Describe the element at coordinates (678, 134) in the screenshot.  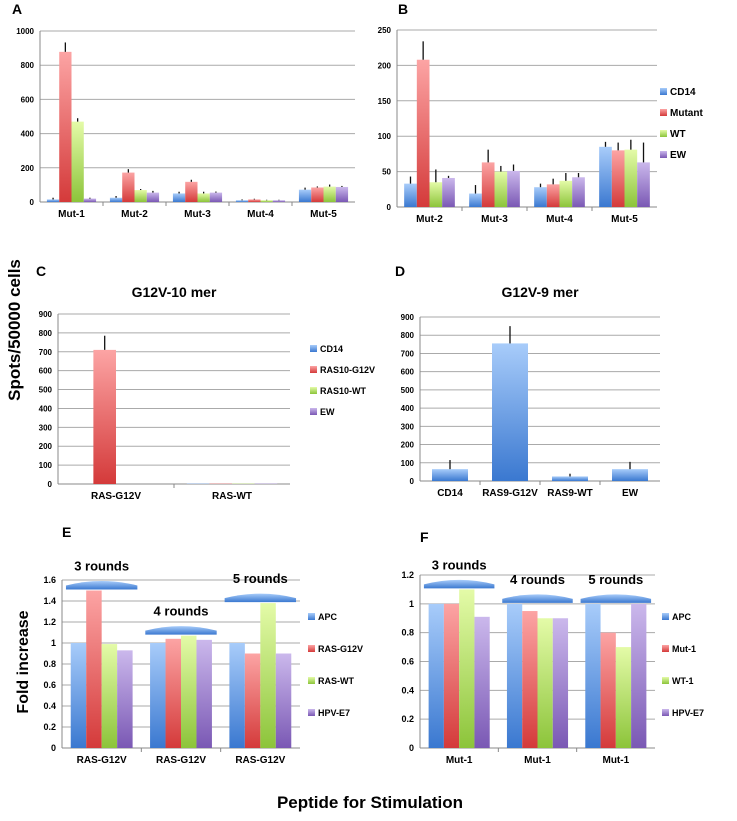
I see `legend-label: WT` at that location.